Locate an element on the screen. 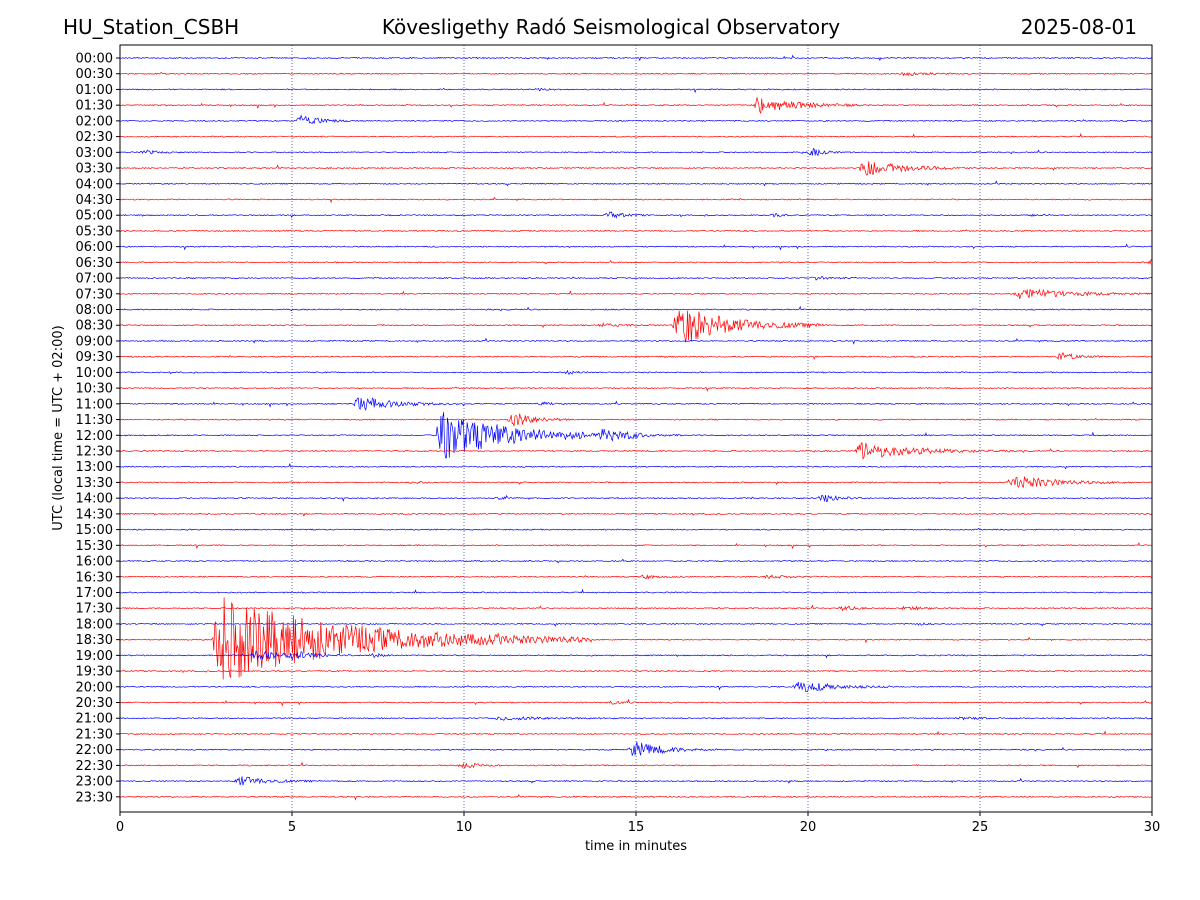 The width and height of the screenshot is (1200, 900). date-label: 2025-08-01 is located at coordinates (1078, 27).